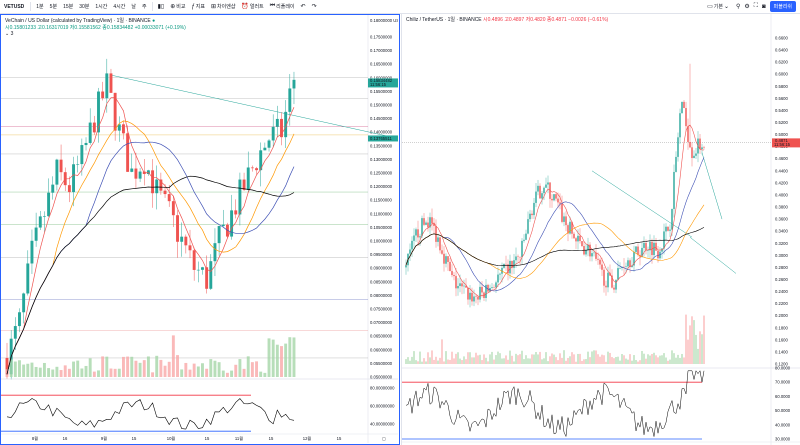 This screenshot has height=445, width=800. Describe the element at coordinates (782, 6) in the screenshot. I see `publish-button: 퍼블리쉬` at that location.